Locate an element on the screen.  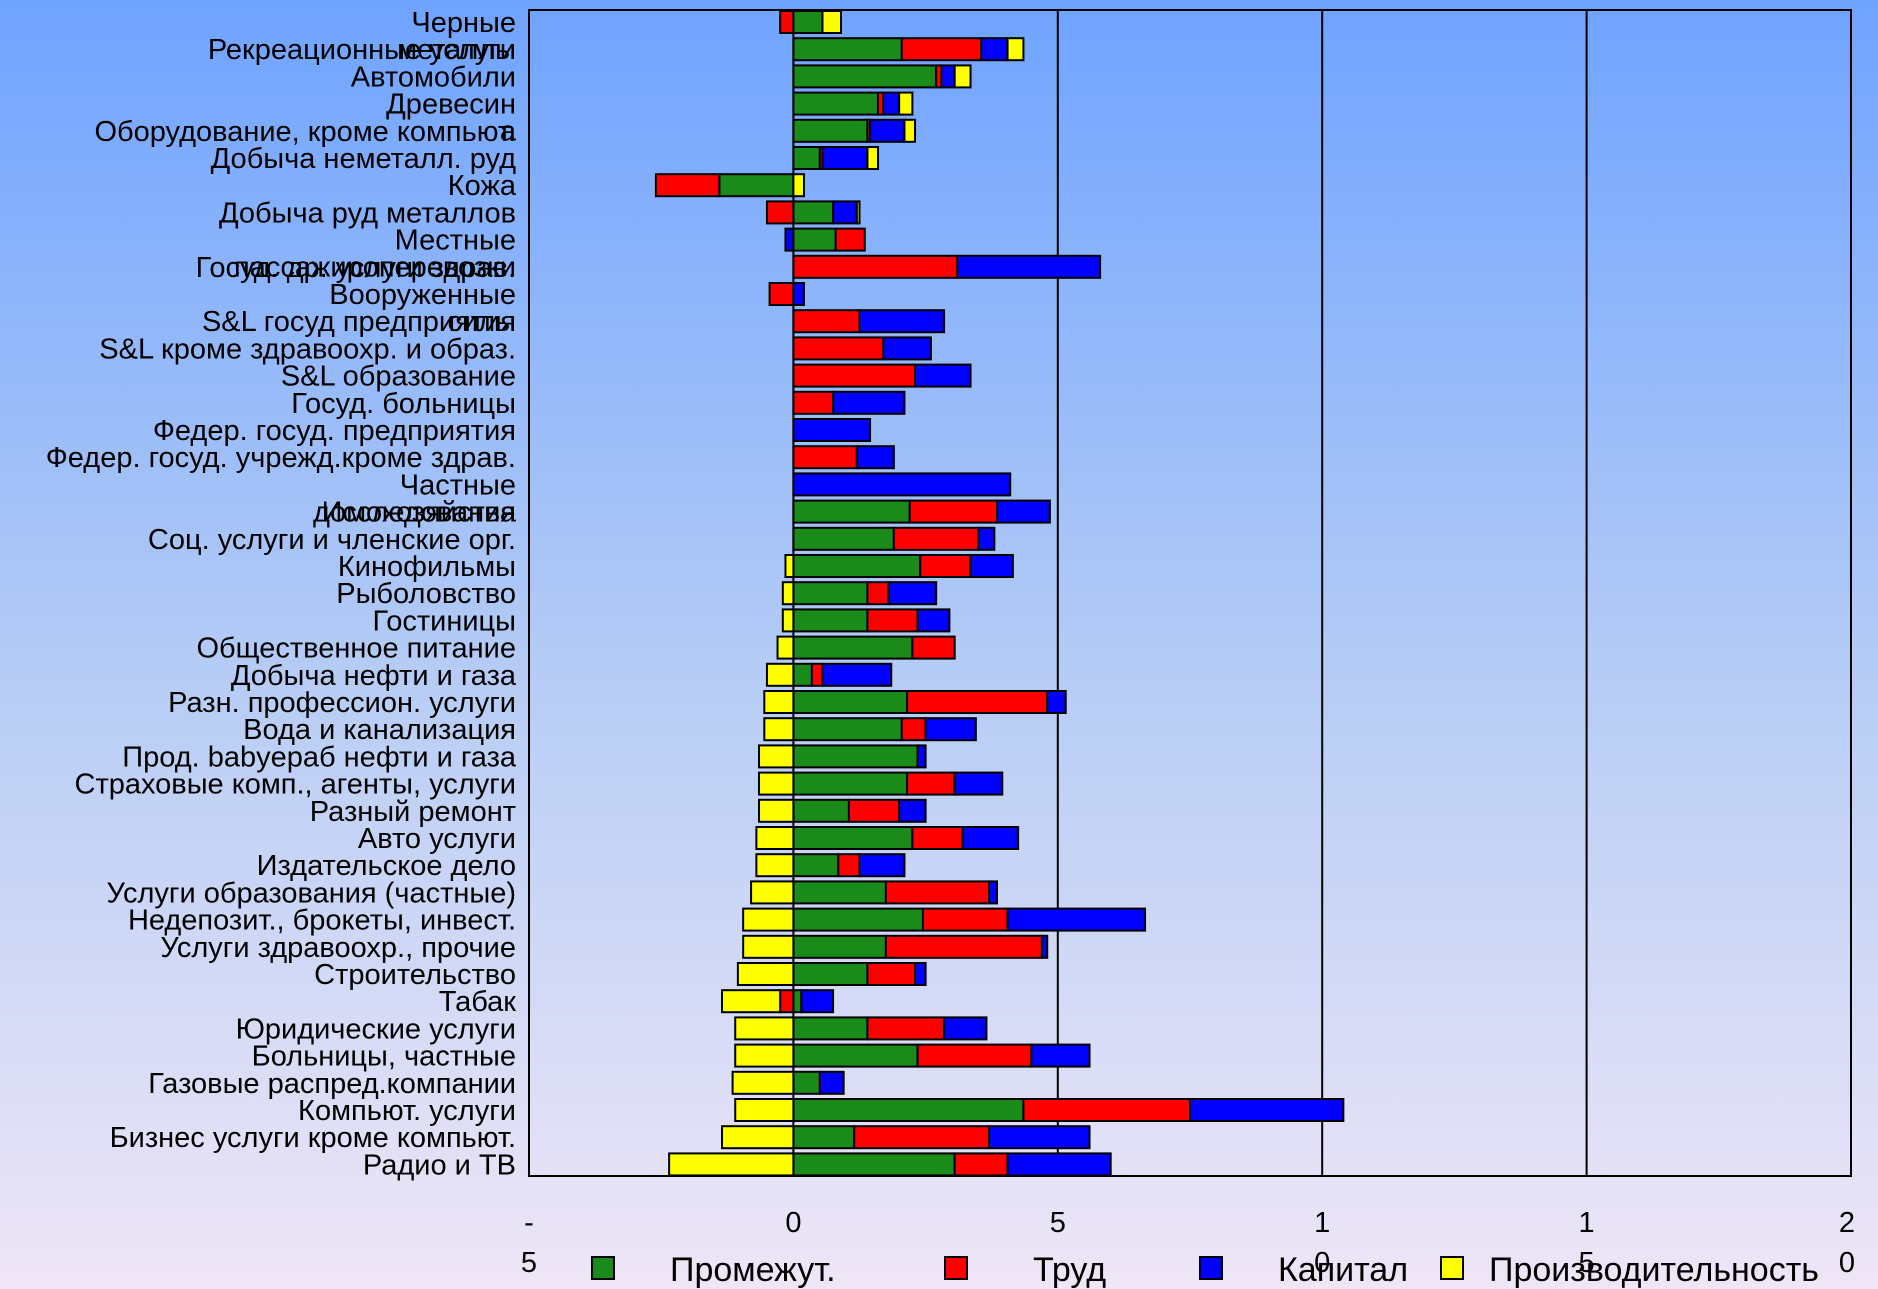
category-label: Гостиницы is located at coordinates (444, 621).